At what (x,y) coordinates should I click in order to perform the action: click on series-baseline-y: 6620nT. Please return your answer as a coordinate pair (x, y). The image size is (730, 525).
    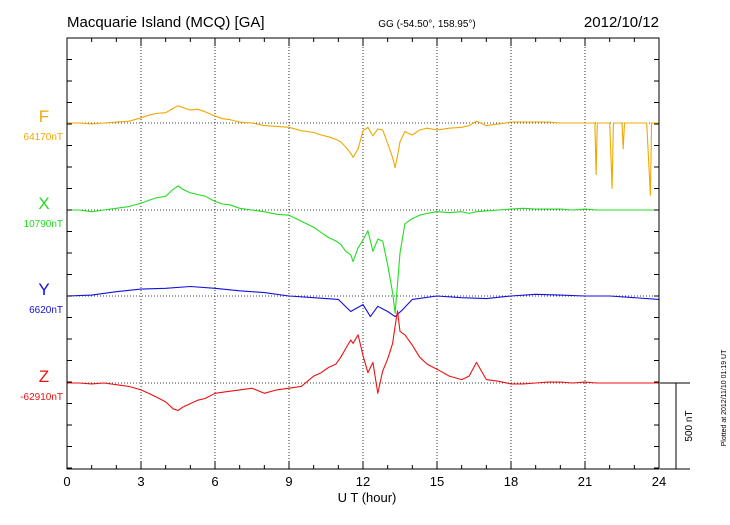
    Looking at the image, I should click on (46, 310).